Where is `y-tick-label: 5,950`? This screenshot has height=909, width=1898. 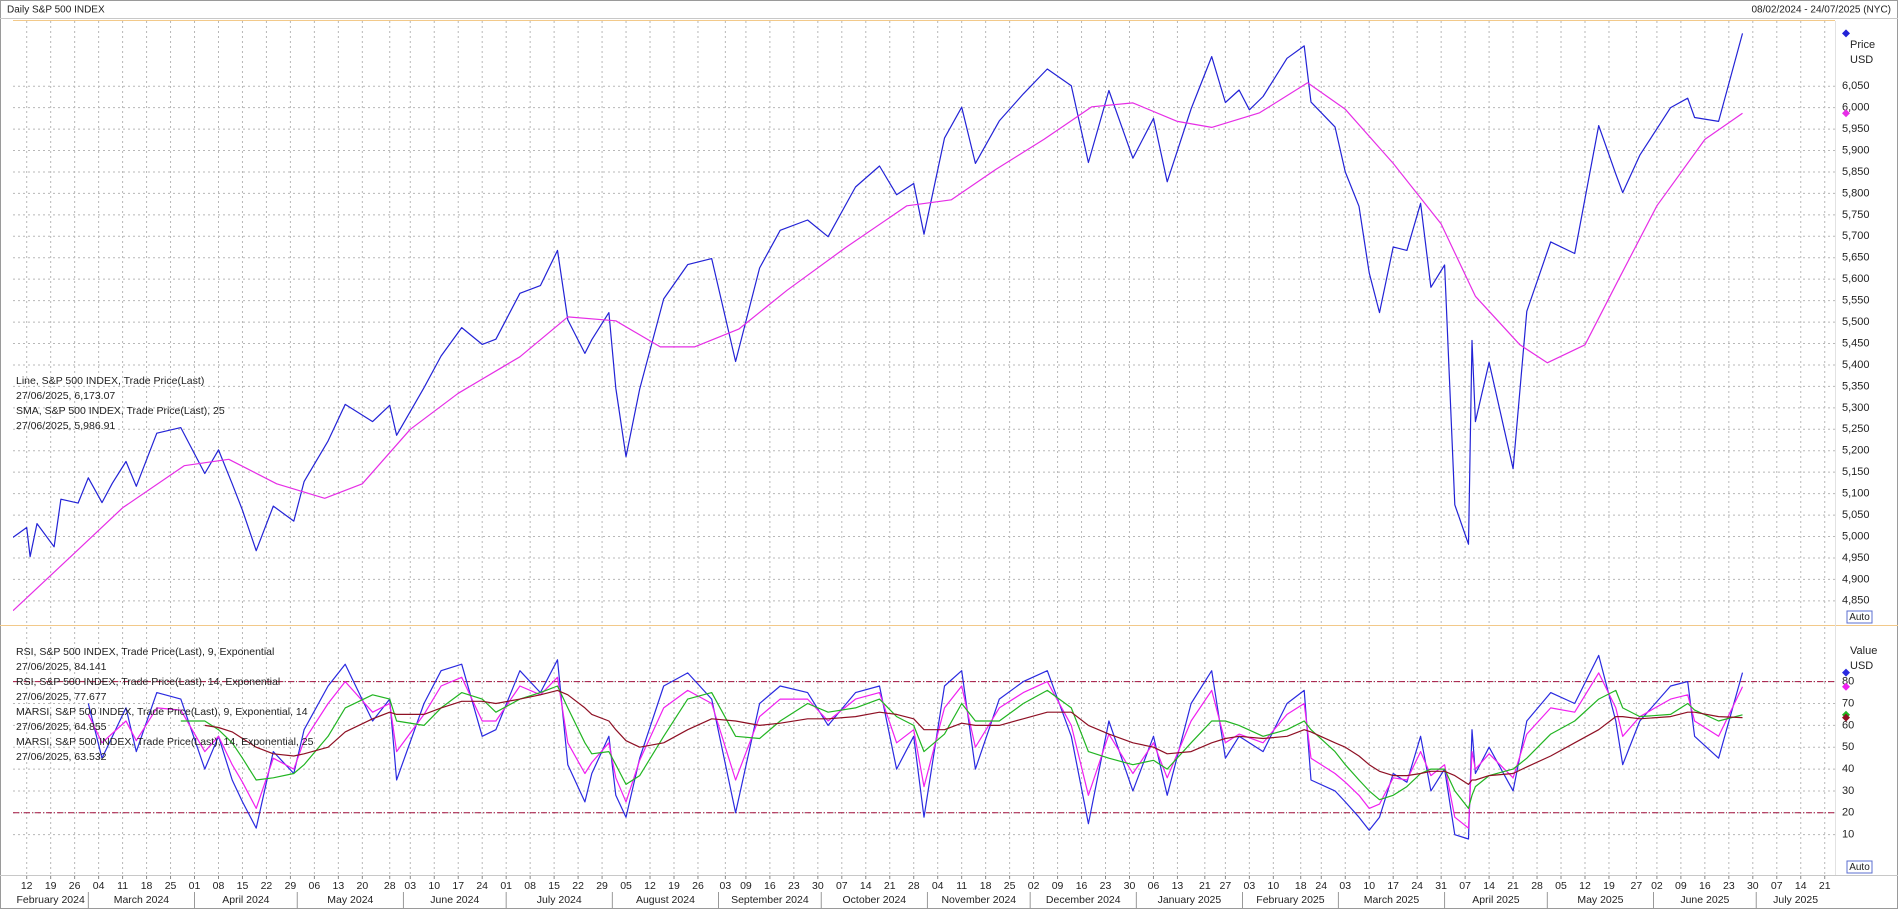 y-tick-label: 5,950 is located at coordinates (1856, 129).